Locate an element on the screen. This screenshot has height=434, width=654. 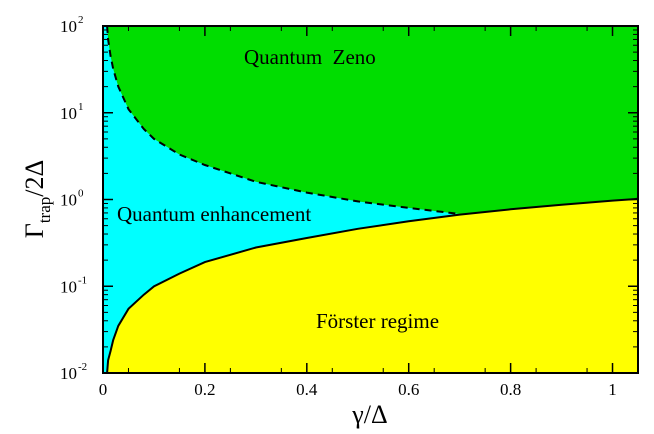
y-axis-title-sub: trap is located at coordinates (44, 210).